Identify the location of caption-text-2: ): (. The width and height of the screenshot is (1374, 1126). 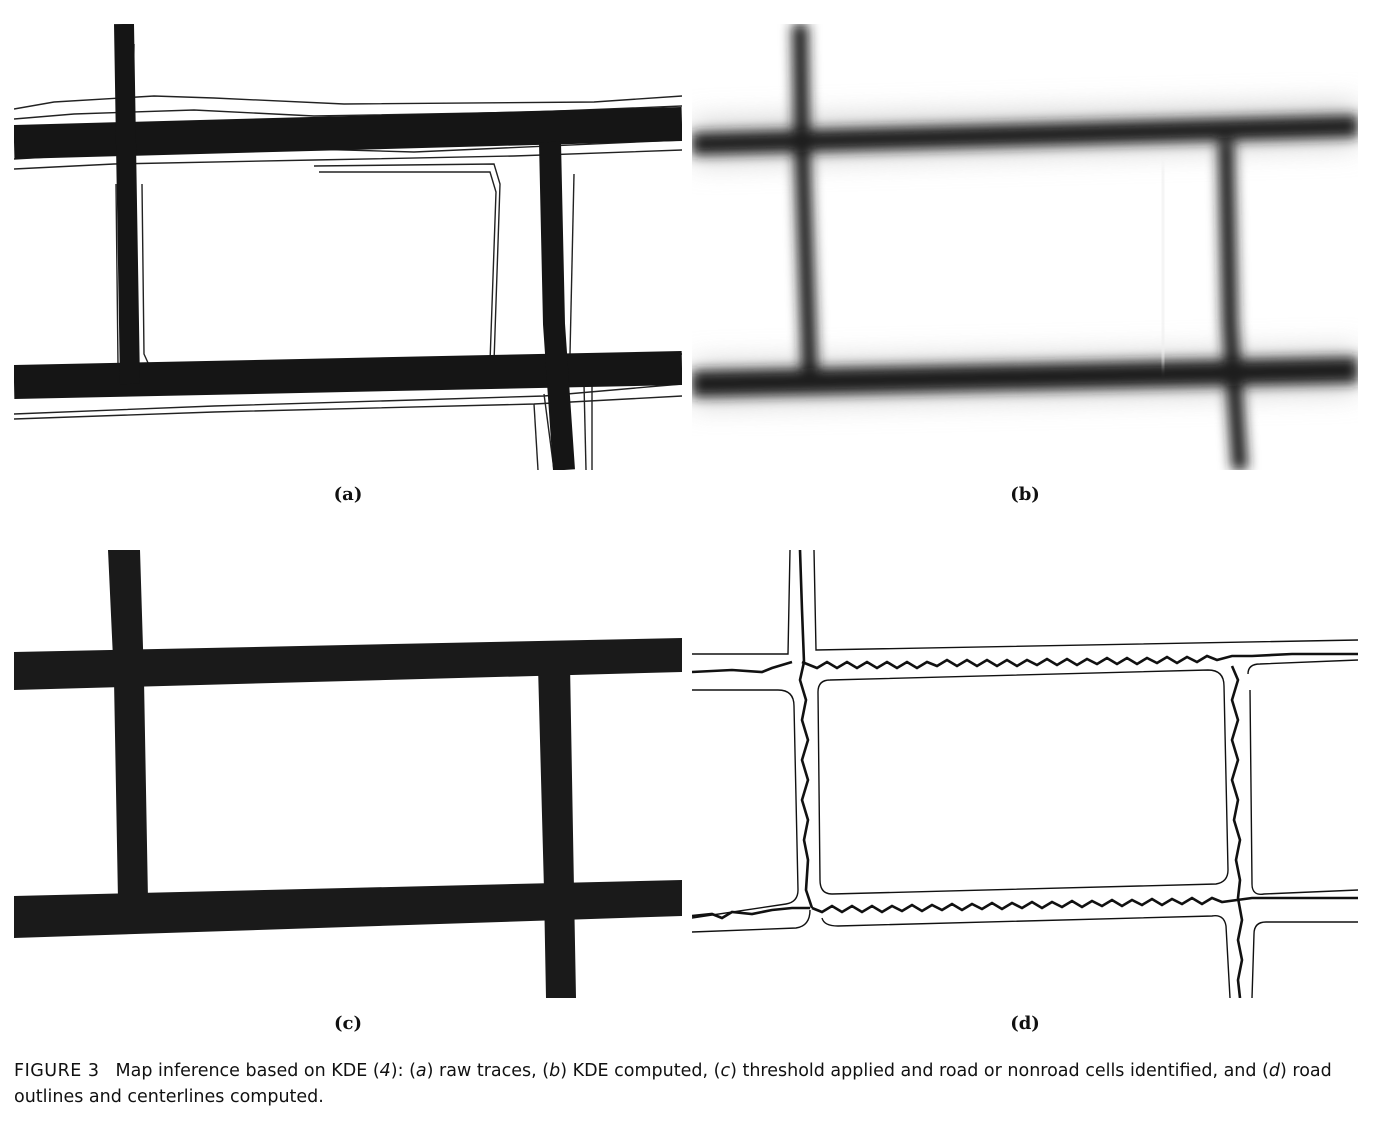
(403, 1071).